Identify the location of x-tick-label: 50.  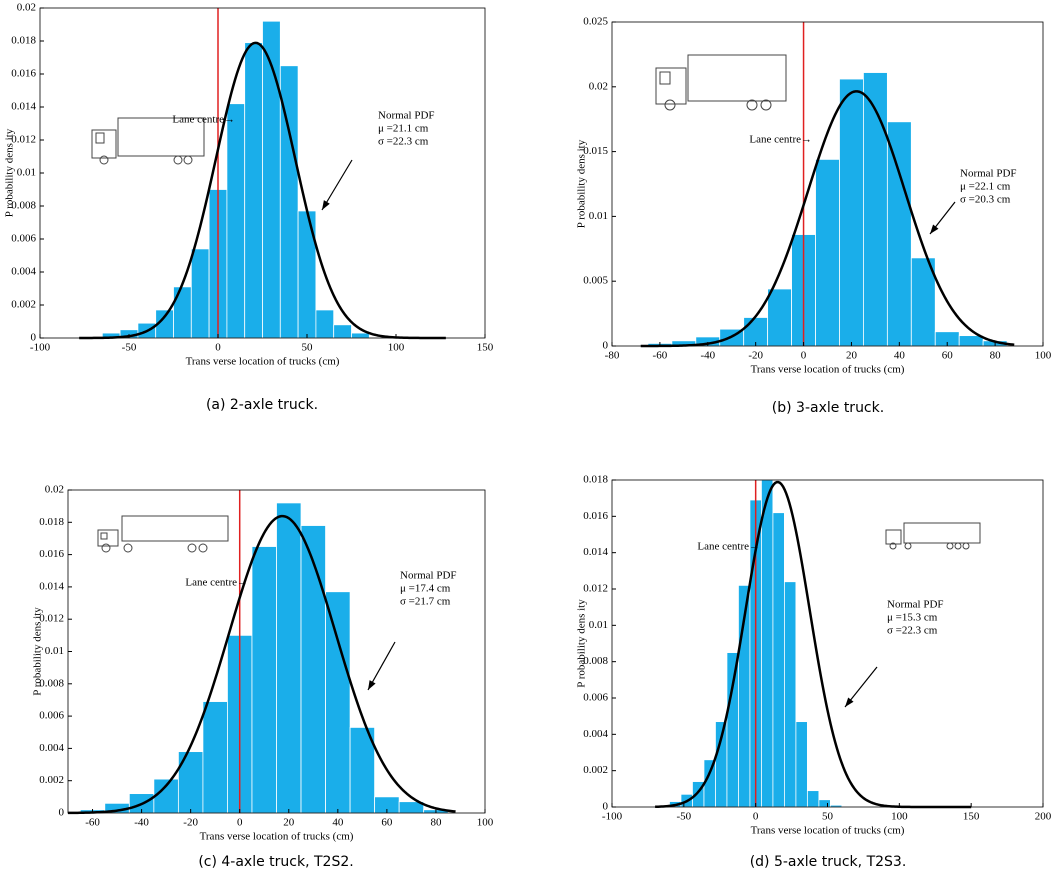
(828, 817).